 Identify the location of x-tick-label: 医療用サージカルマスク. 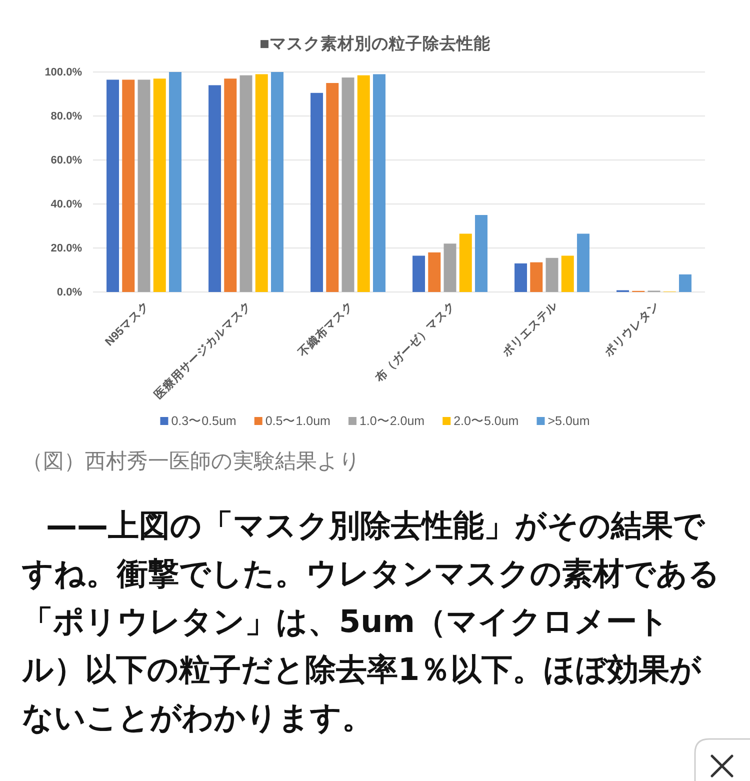
(202, 350).